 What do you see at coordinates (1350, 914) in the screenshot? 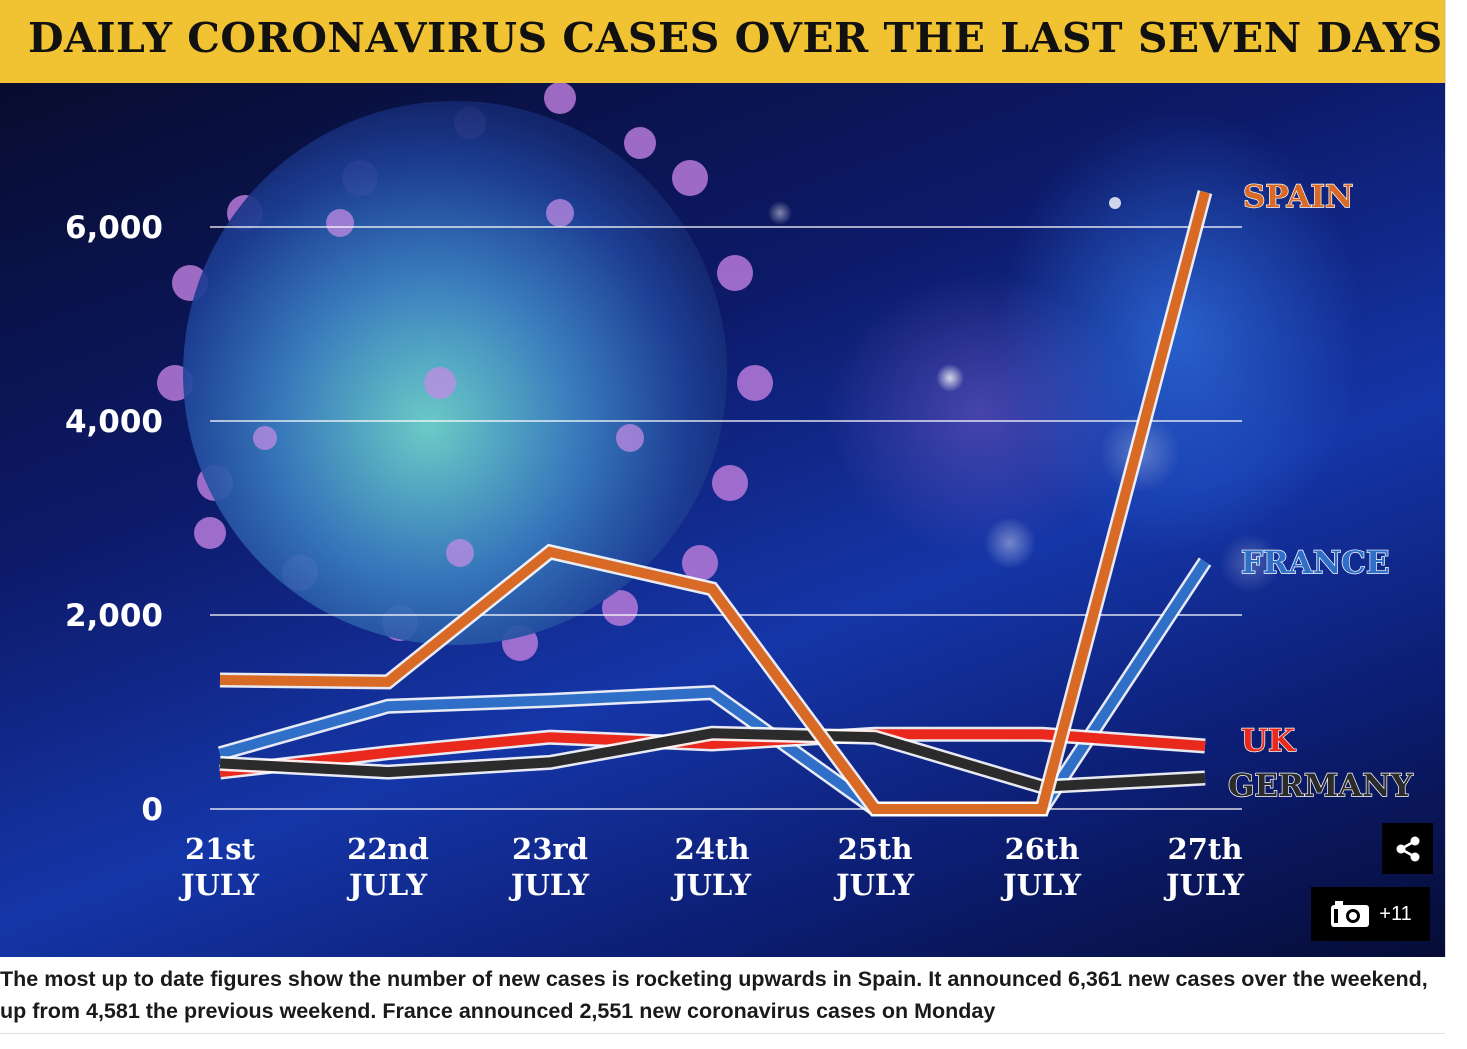
I see `camera-icon` at bounding box center [1350, 914].